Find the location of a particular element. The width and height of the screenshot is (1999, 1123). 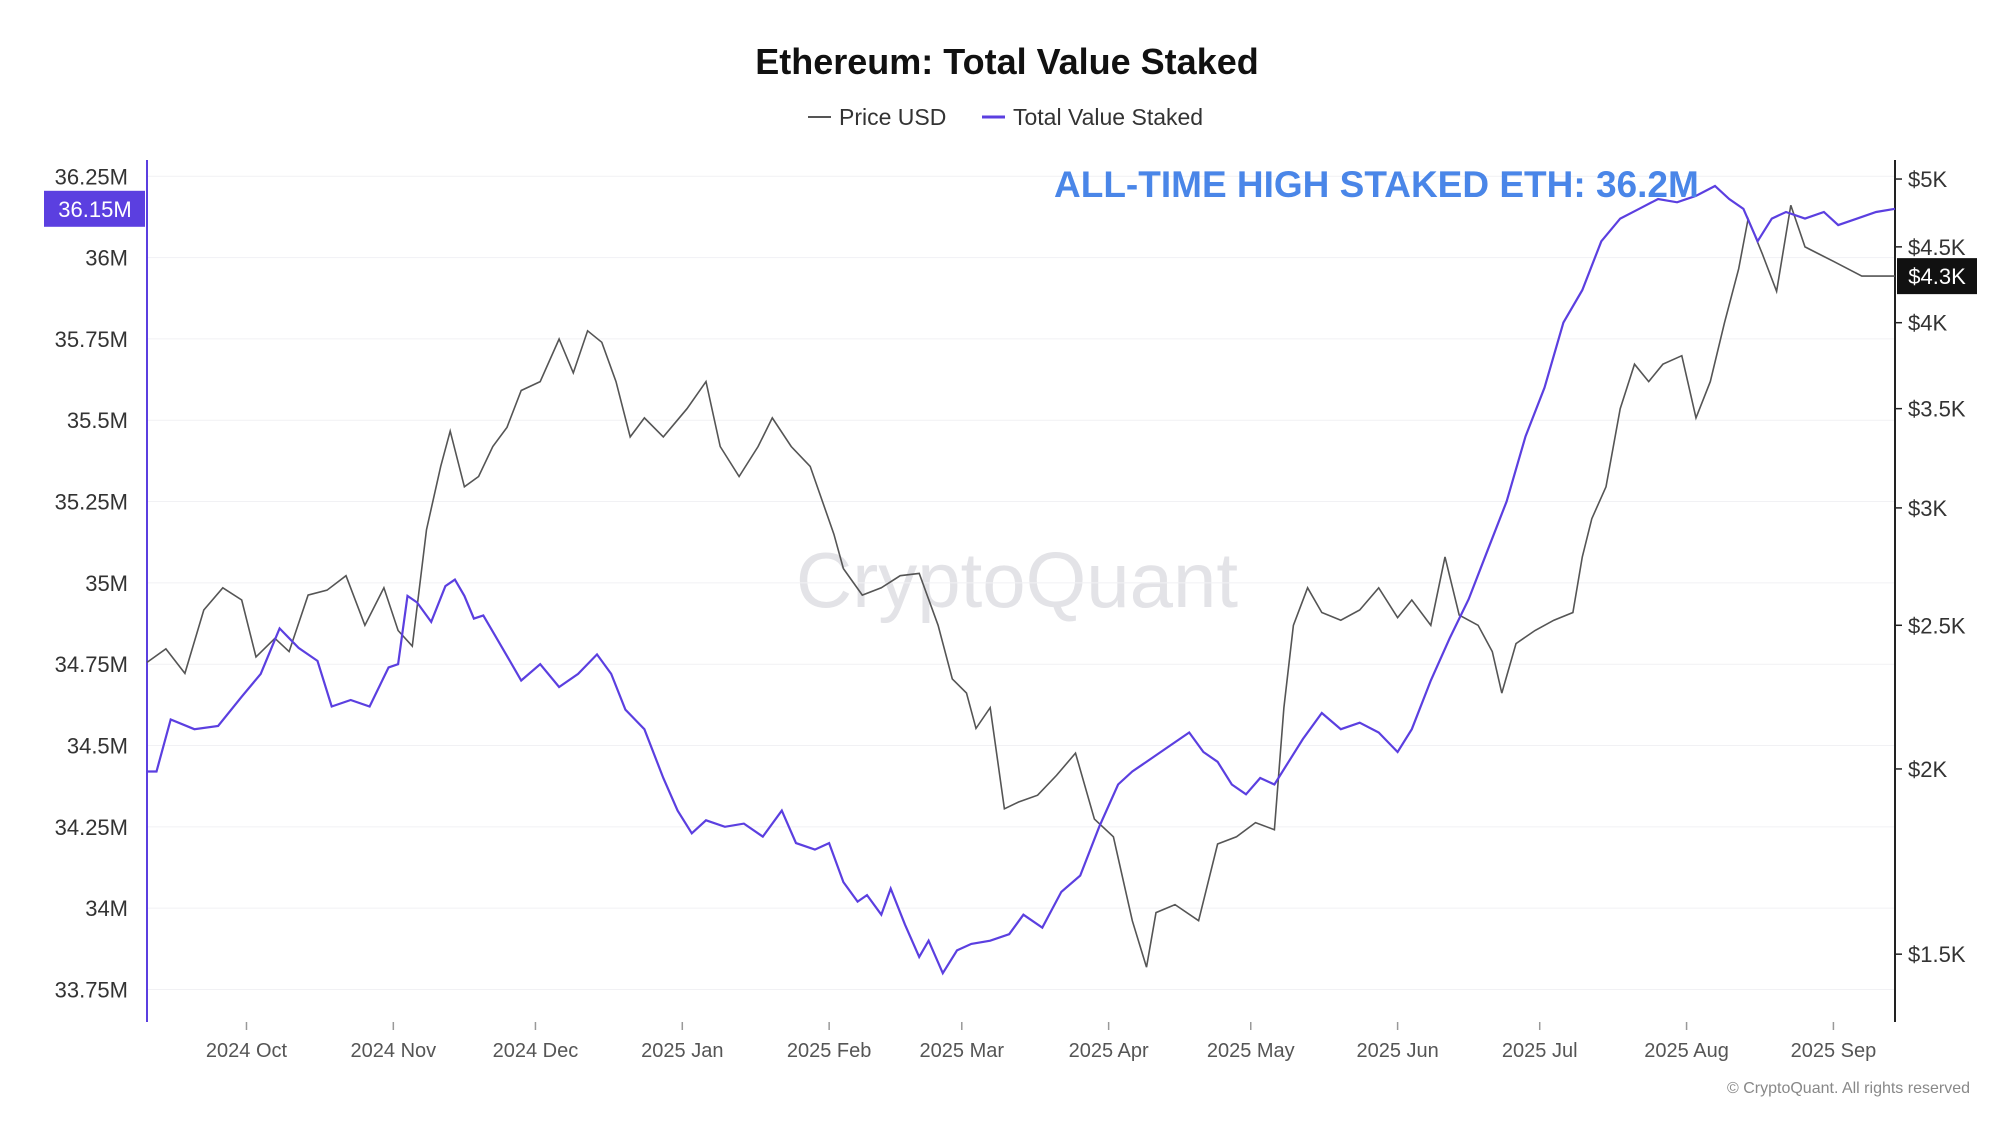

right-tick-label: $4.5K is located at coordinates (1937, 247).